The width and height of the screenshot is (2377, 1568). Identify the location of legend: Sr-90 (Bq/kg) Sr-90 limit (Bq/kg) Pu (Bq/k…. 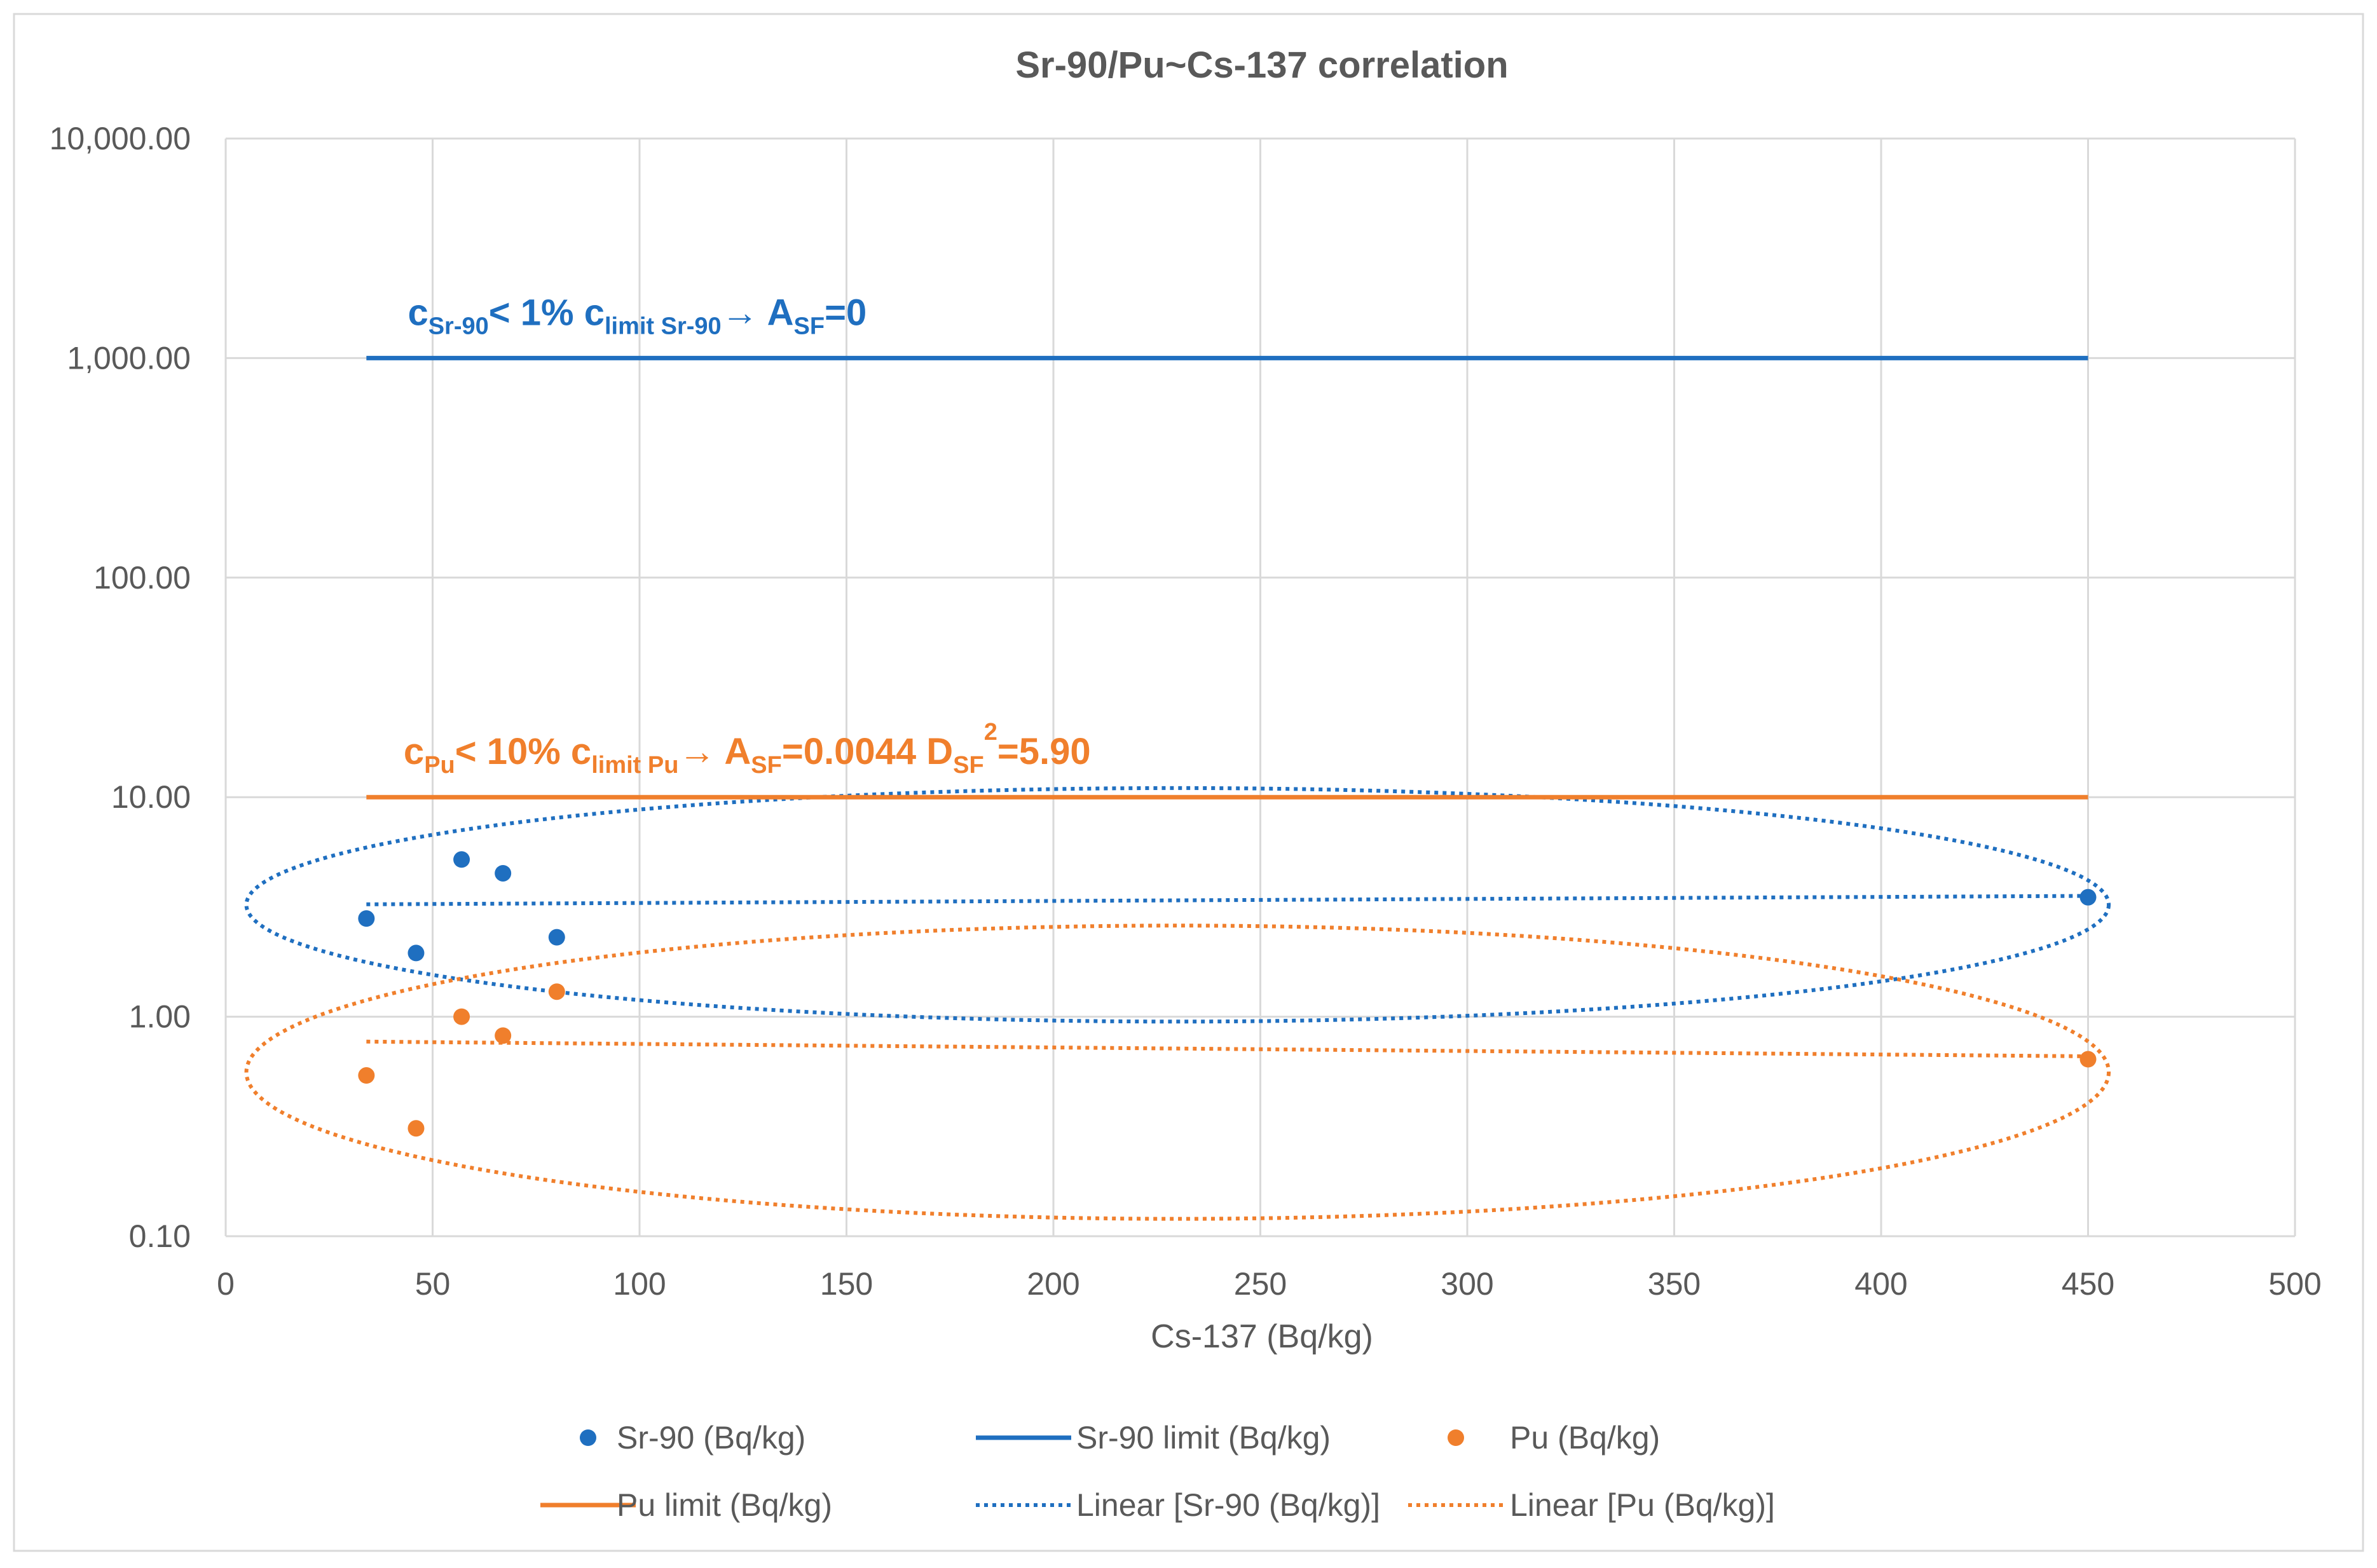
(1157, 1471).